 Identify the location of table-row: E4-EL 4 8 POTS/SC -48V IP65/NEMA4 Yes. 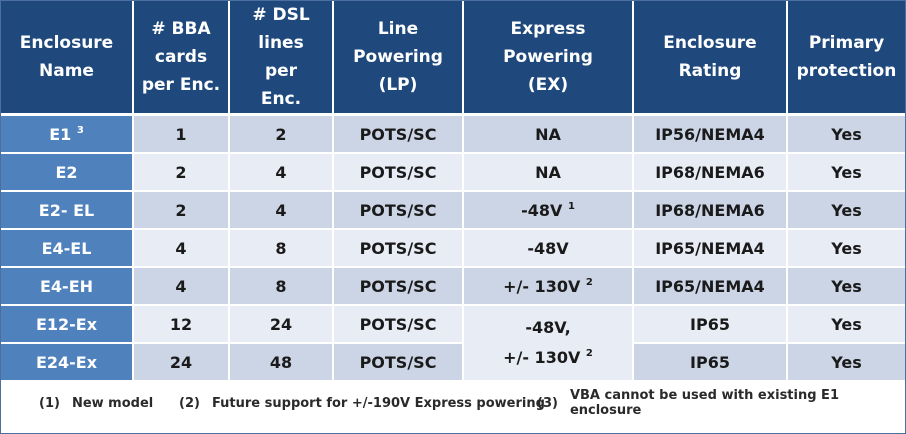
(453, 248).